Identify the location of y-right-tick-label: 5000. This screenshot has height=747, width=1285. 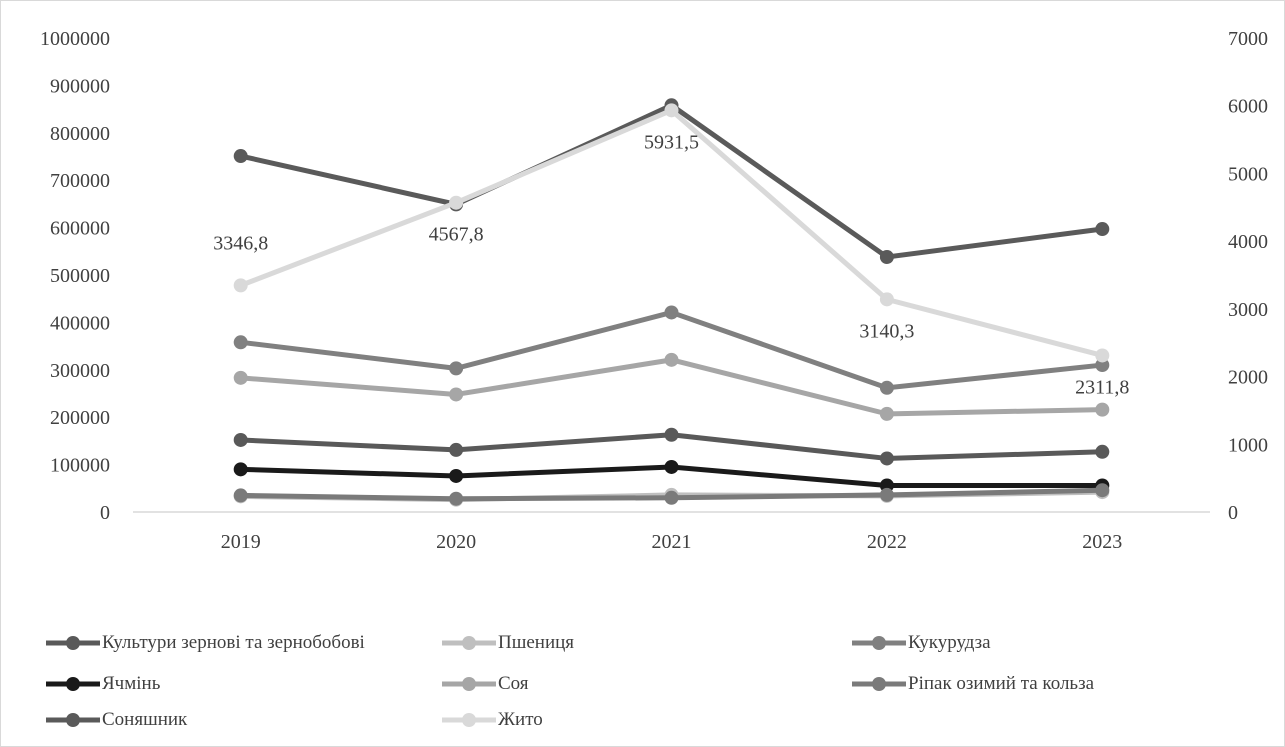
(1248, 174).